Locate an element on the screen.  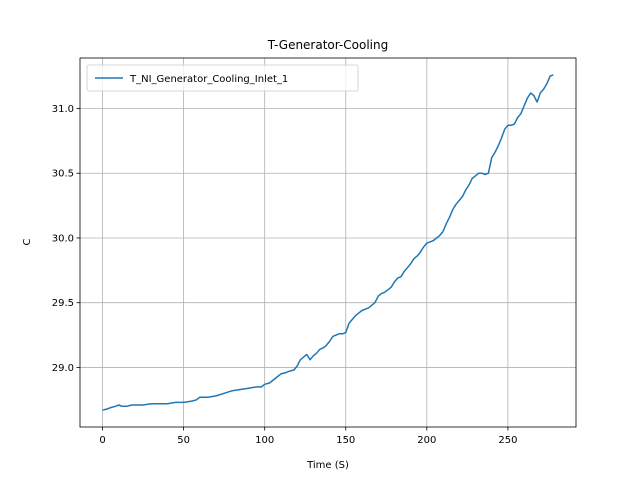
y-tick-label: 29.0 is located at coordinates (63, 368).